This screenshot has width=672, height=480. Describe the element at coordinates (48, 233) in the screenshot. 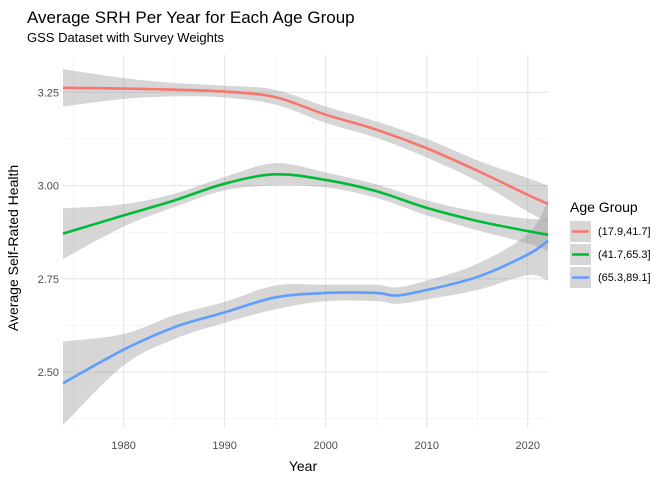

I see `y-axis-ticks: 2.50 2.75 3.00 3.25` at that location.